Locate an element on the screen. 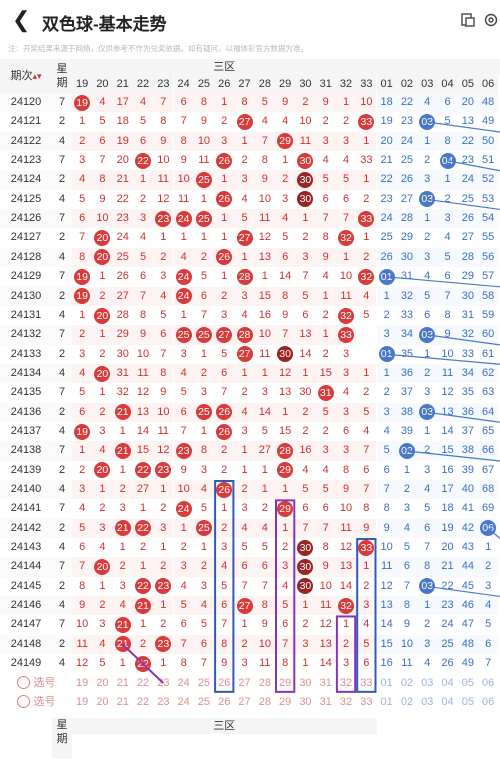 This screenshot has width=500, height=759. issue-cell: 24144 is located at coordinates (26, 566).